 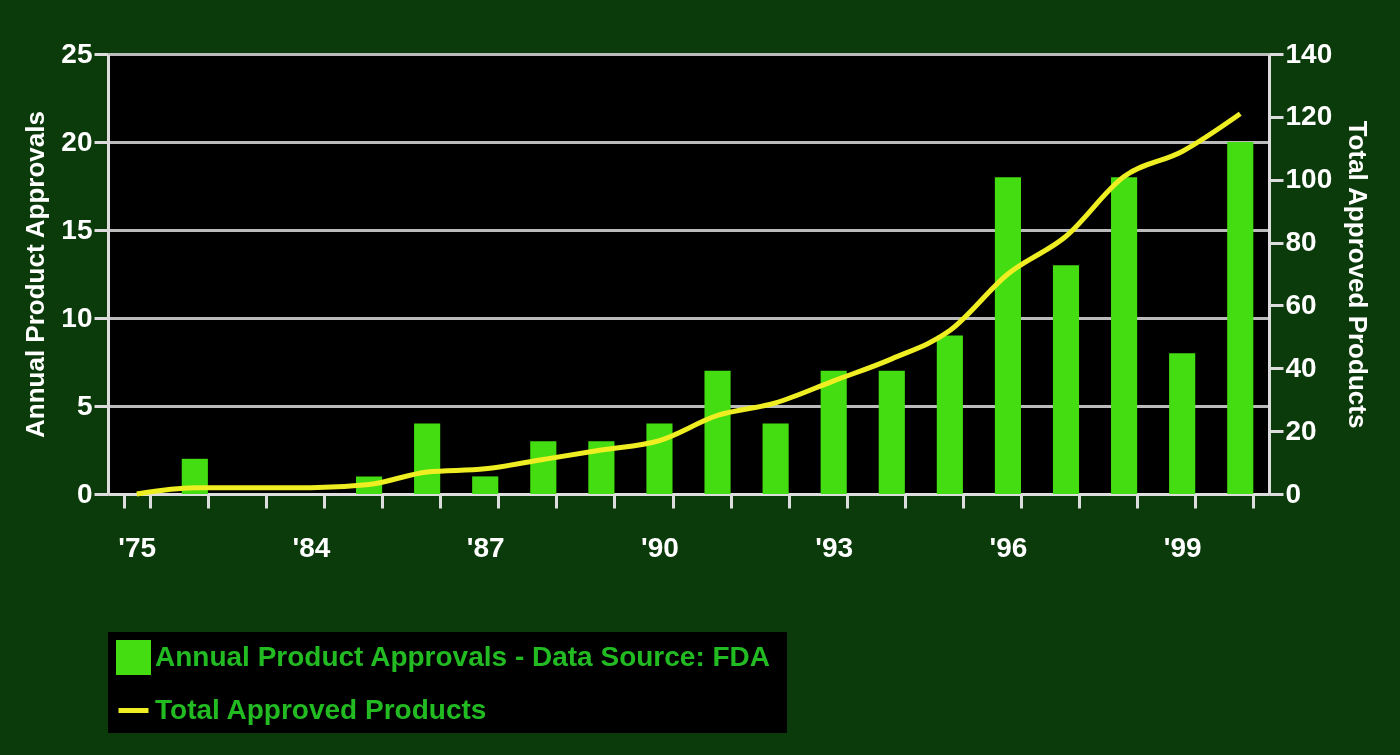 I want to click on x-tick-label: '84, so click(x=311, y=547).